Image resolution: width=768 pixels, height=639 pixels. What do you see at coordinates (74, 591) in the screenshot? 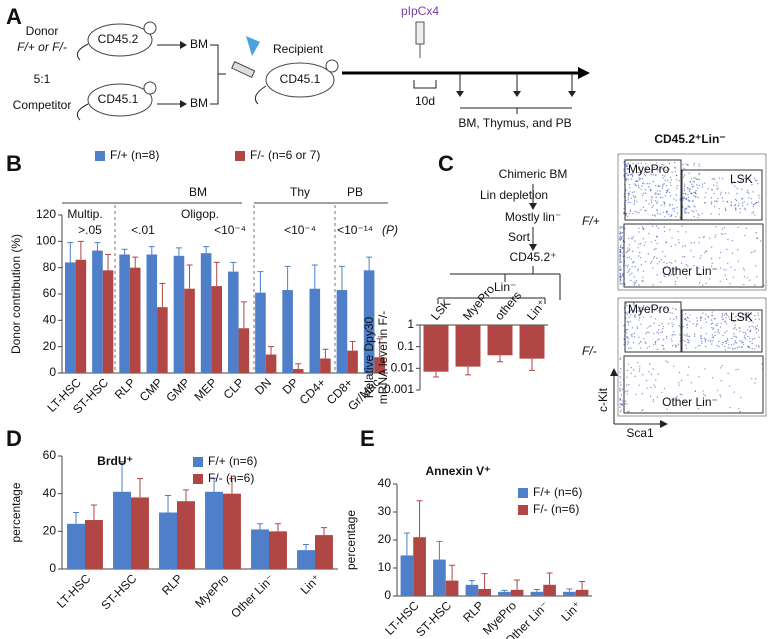
I see `x-tick-label: LT-HSC` at bounding box center [74, 591].